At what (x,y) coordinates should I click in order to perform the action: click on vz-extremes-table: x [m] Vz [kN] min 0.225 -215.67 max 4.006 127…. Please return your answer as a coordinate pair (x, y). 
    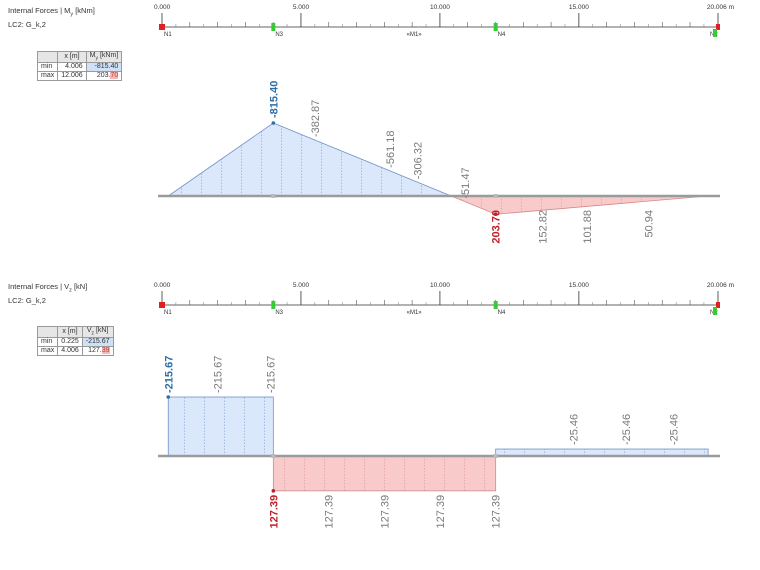
    Looking at the image, I should click on (75, 341).